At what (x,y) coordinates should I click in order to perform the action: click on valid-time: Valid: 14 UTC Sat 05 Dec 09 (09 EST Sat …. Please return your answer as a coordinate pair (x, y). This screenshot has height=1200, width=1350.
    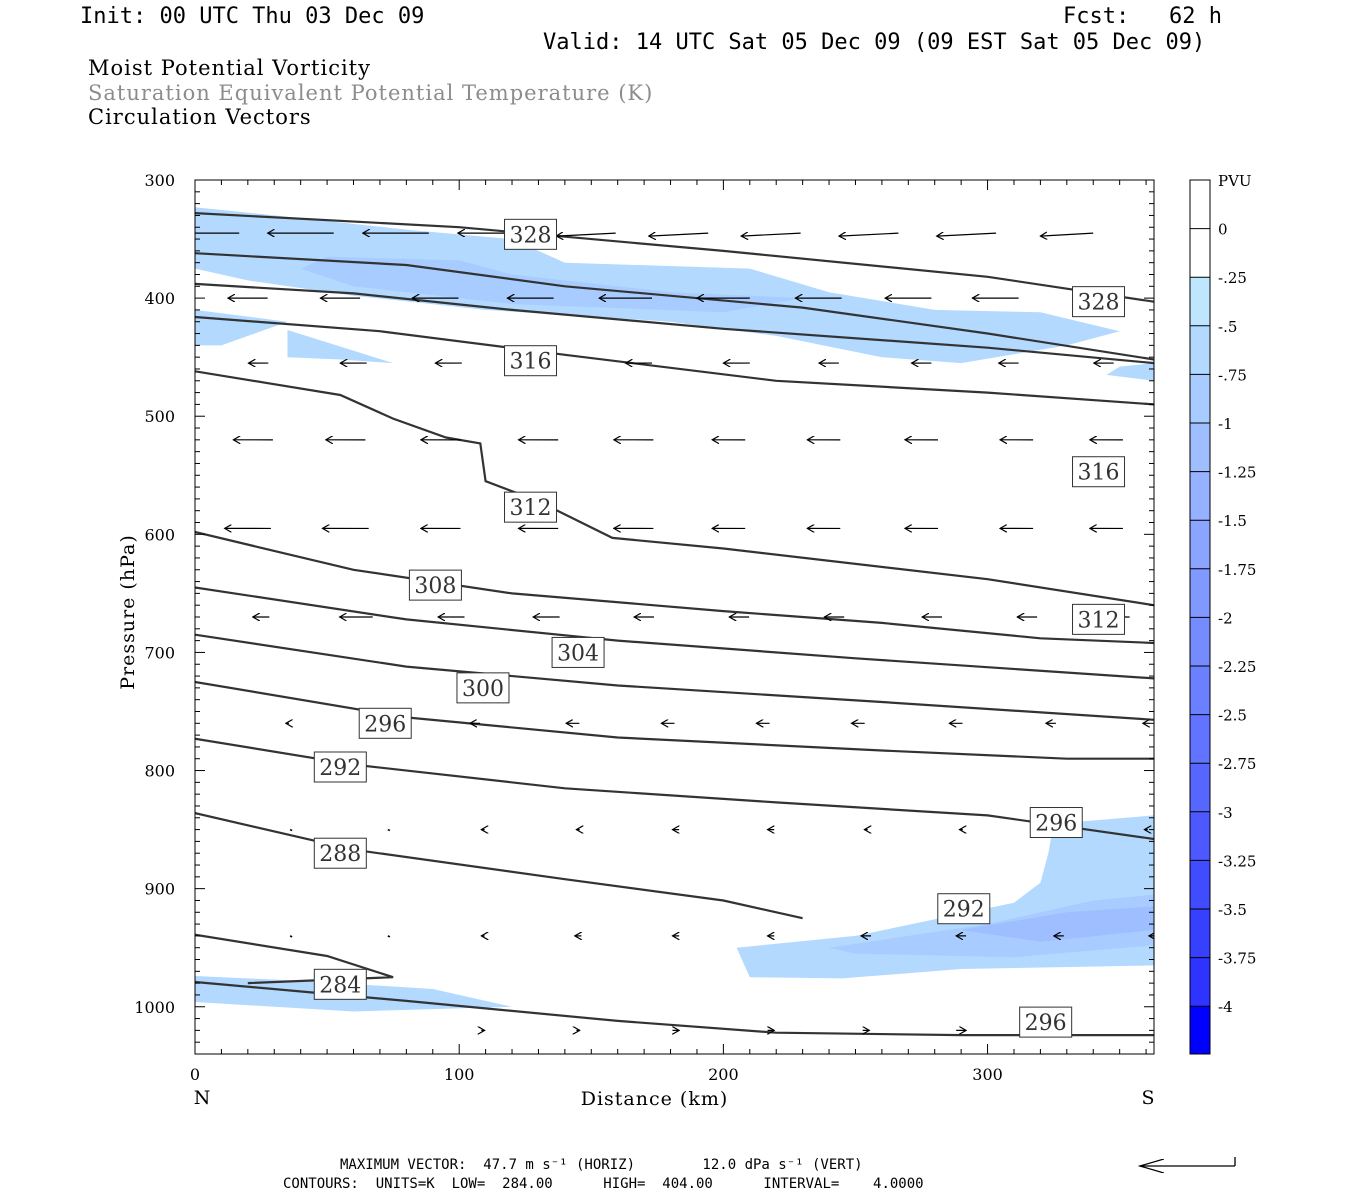
    Looking at the image, I should click on (874, 42).